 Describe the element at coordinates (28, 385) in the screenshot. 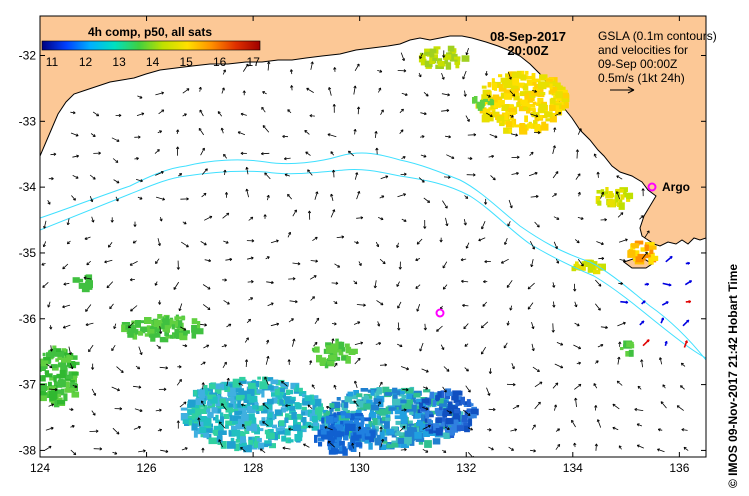

I see `y-tick-label: -37` at that location.